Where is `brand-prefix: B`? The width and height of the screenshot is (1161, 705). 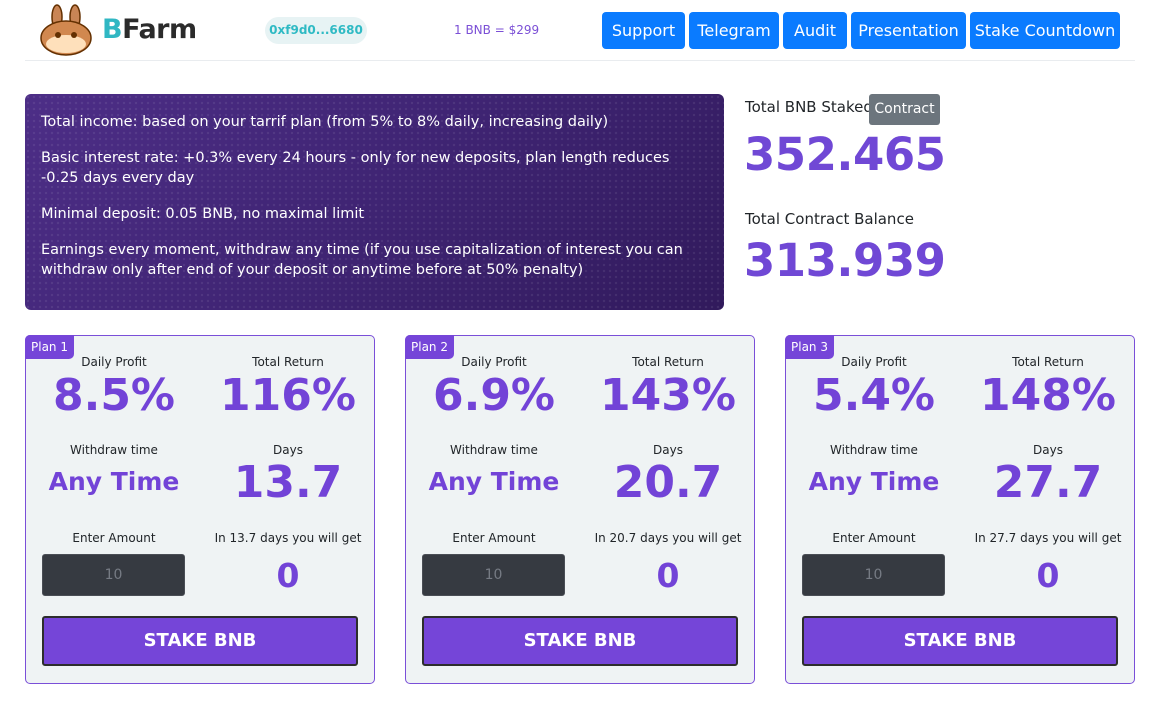 brand-prefix: B is located at coordinates (112, 29).